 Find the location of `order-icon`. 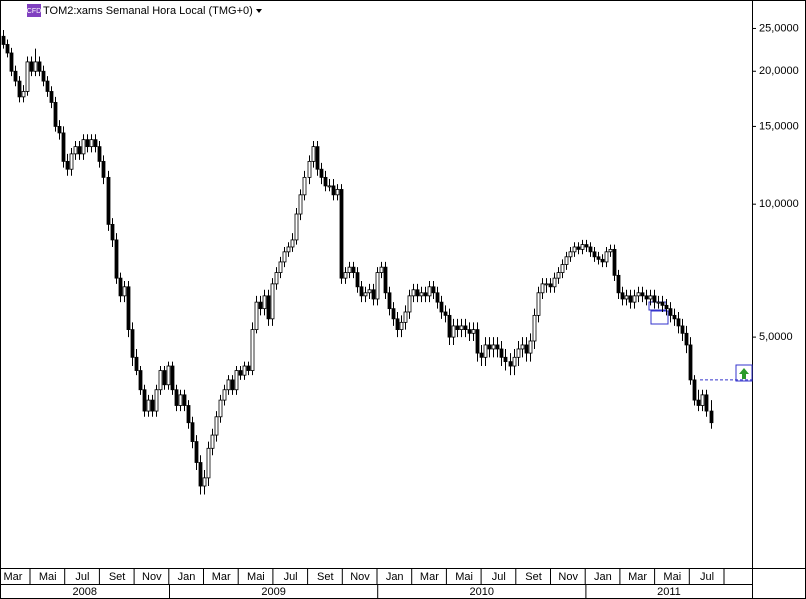

order-icon is located at coordinates (659, 317).